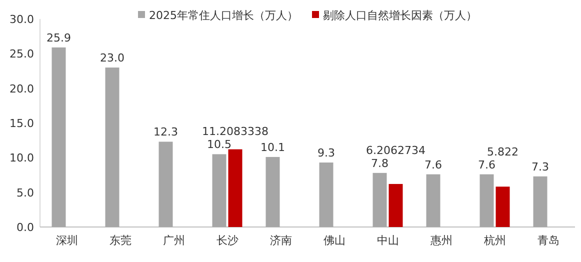 This screenshot has width=581, height=262. Describe the element at coordinates (22, 54) in the screenshot. I see `y-tick-label: 25.0` at that location.